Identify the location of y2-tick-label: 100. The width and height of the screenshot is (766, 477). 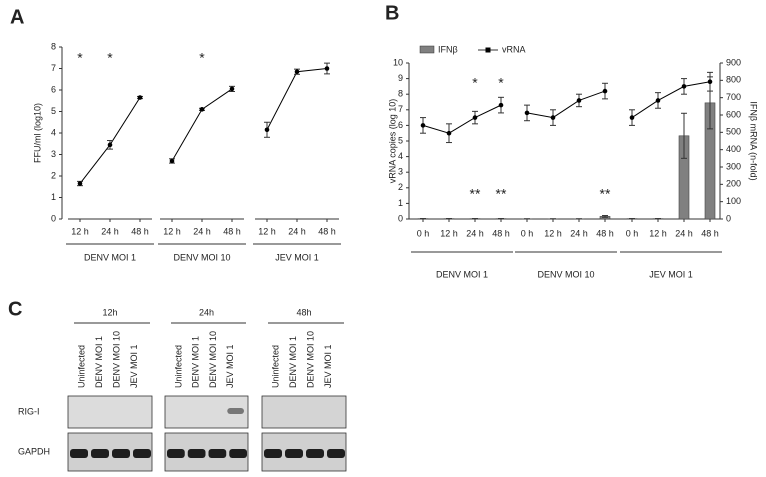
(733, 201).